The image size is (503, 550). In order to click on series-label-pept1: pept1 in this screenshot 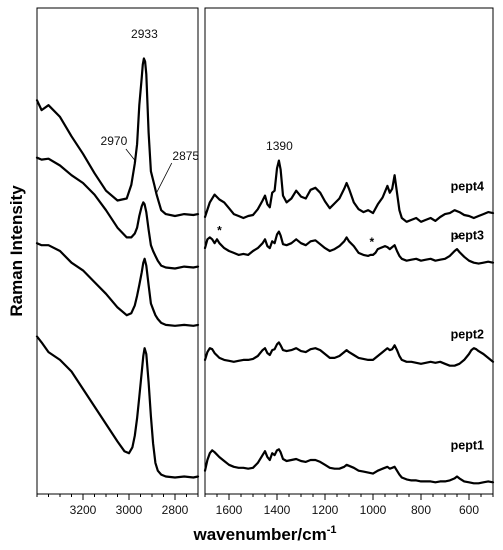, I will do `click(467, 445)`.